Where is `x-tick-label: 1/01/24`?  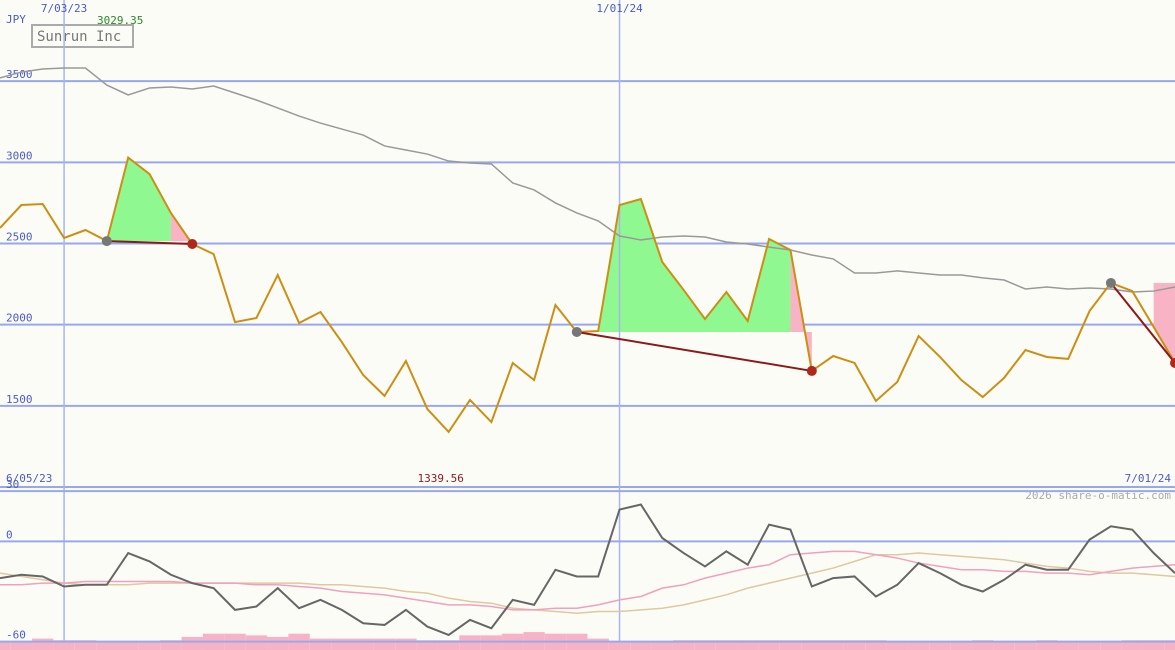 x-tick-label: 1/01/24 is located at coordinates (619, 8).